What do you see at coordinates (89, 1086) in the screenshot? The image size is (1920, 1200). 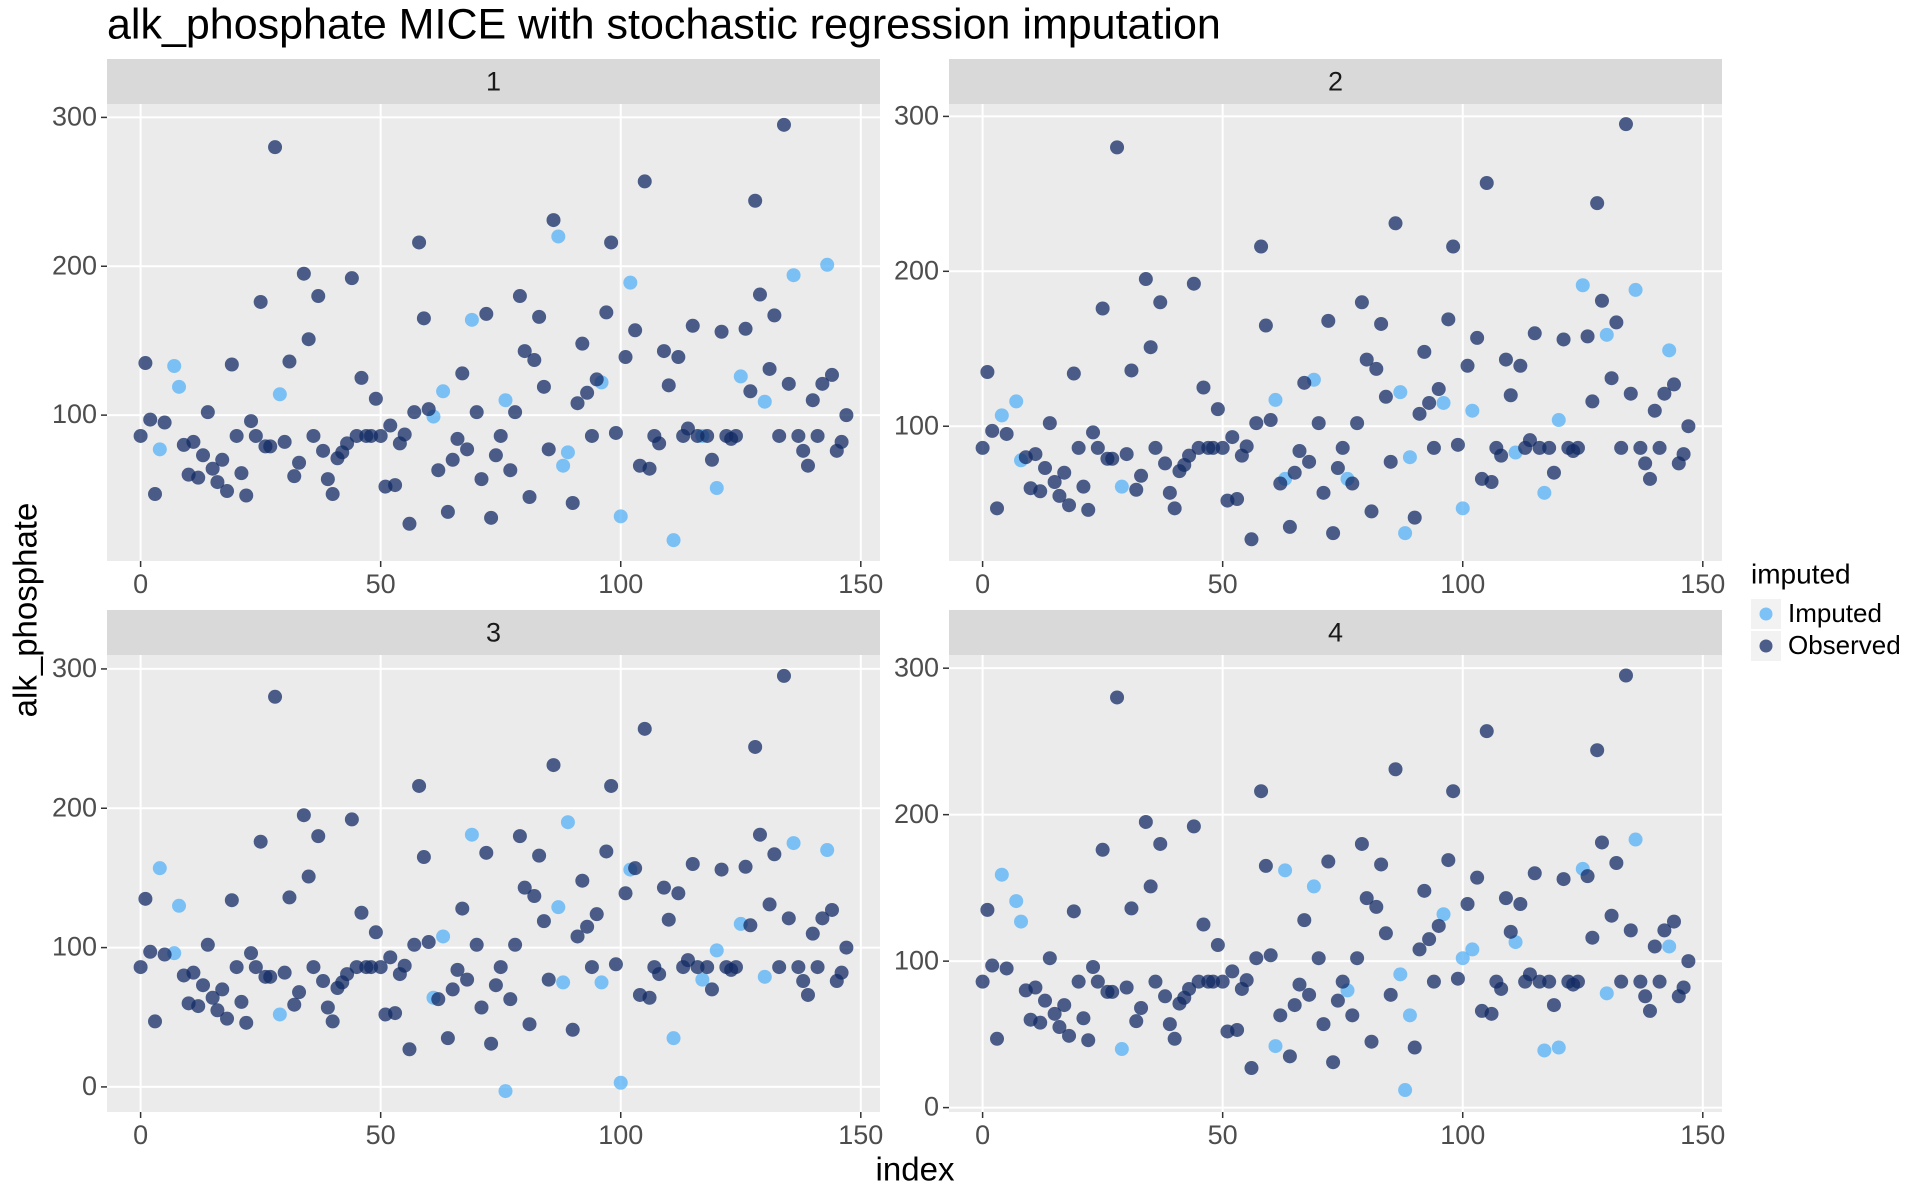 I see `y-tick-label: 0` at bounding box center [89, 1086].